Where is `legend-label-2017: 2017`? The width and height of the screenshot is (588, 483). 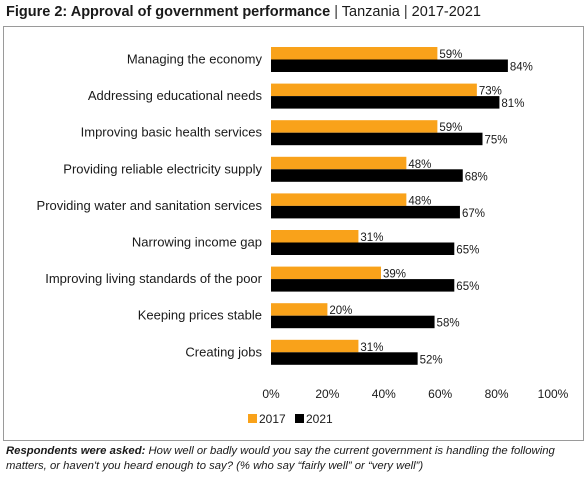 legend-label-2017: 2017 is located at coordinates (272, 419).